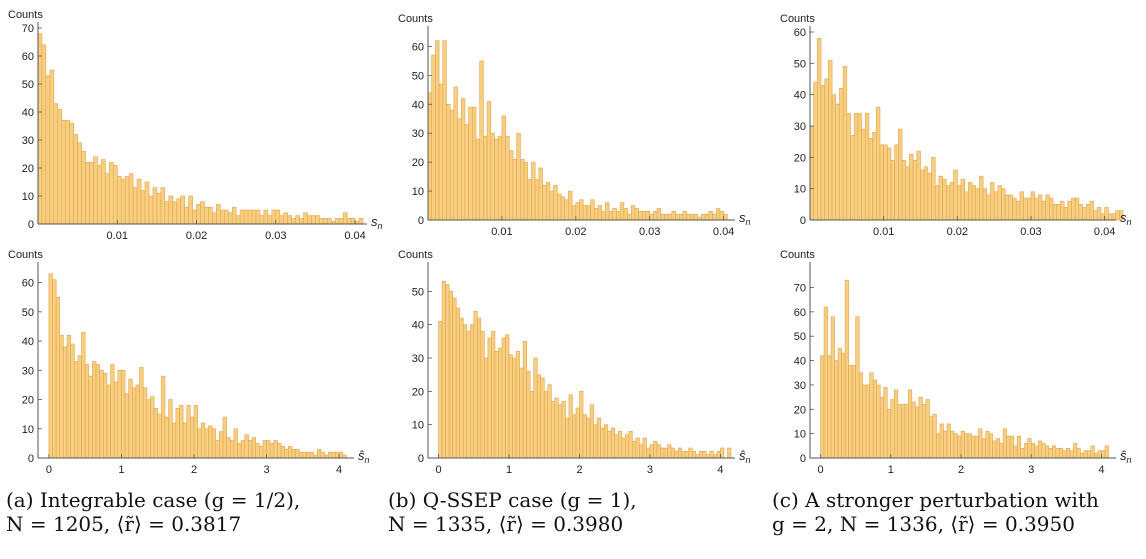  Describe the element at coordinates (28, 313) in the screenshot. I see `y-tick-label: 50` at that location.